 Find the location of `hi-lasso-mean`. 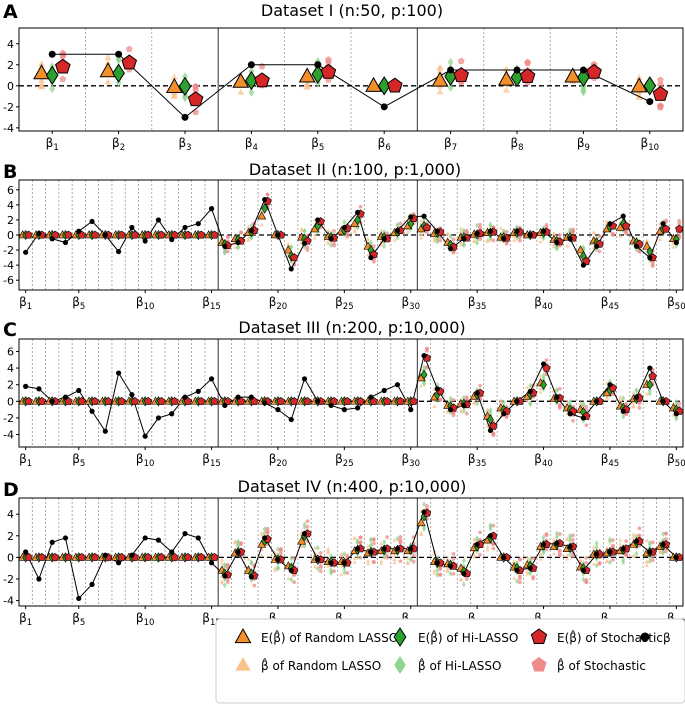

hi-lasso-mean is located at coordinates (543, 384).